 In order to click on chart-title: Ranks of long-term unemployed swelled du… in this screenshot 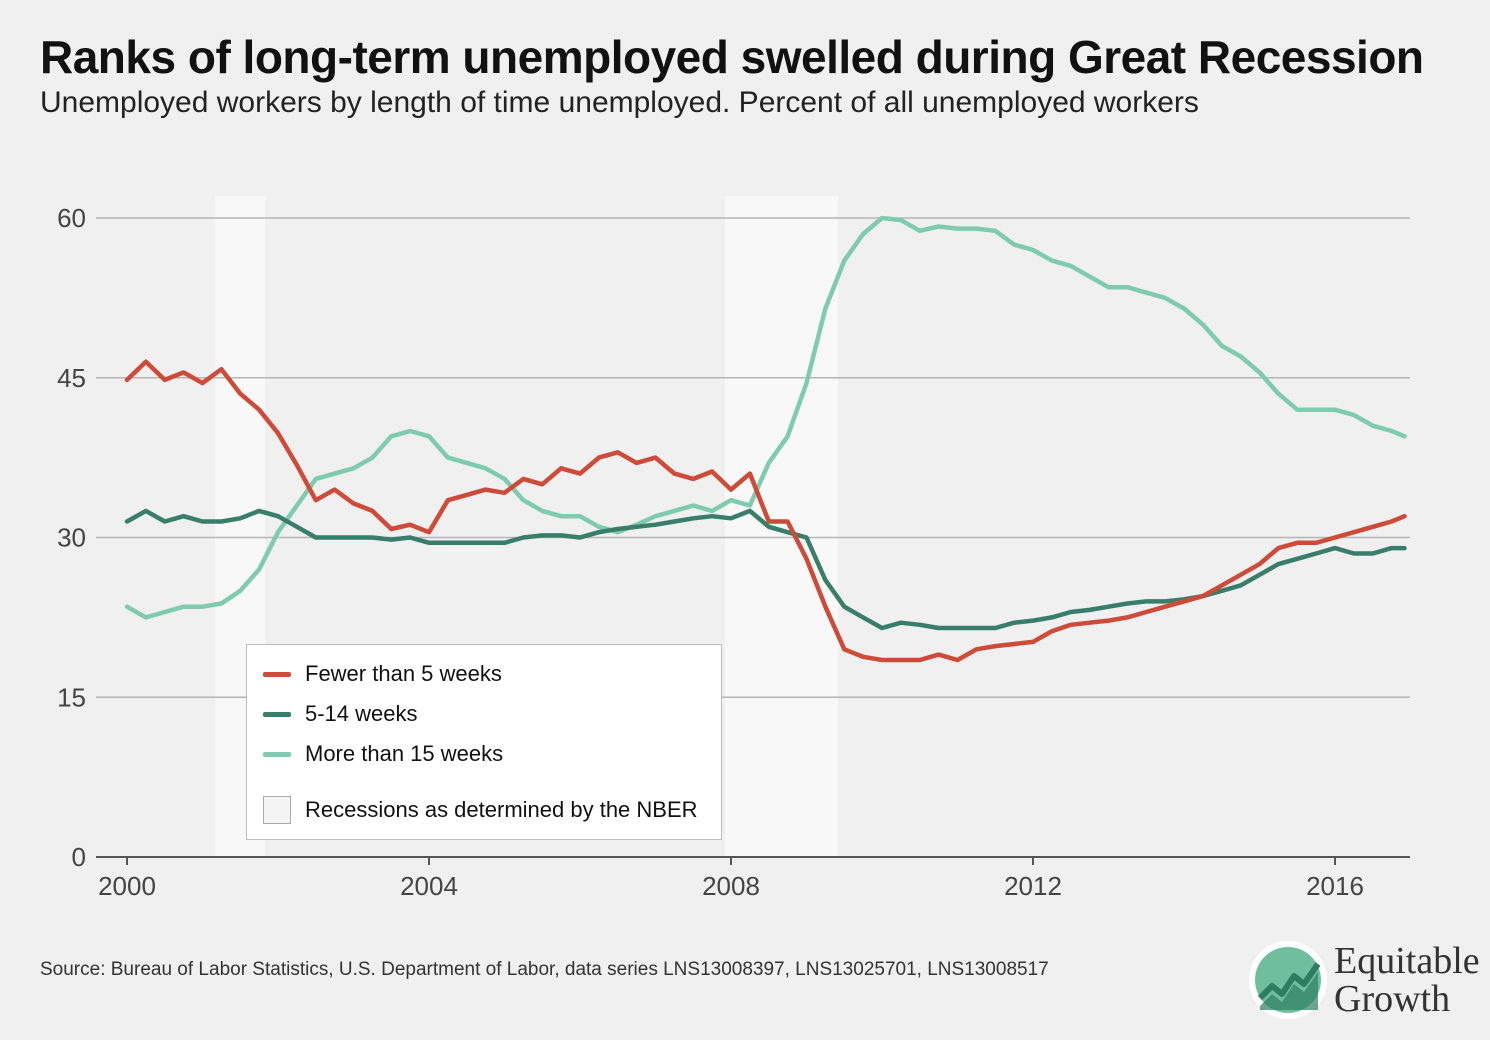, I will do `click(732, 57)`.